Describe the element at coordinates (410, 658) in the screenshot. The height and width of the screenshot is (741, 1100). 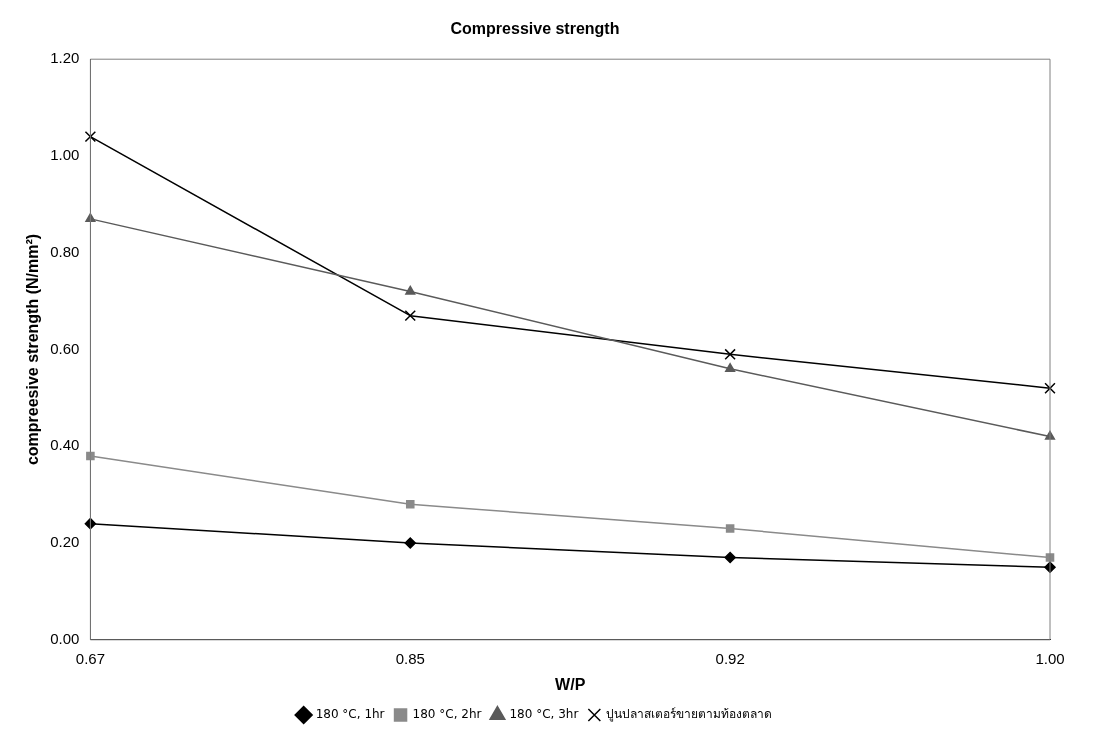
I see `x-tick-label: 0.85` at that location.